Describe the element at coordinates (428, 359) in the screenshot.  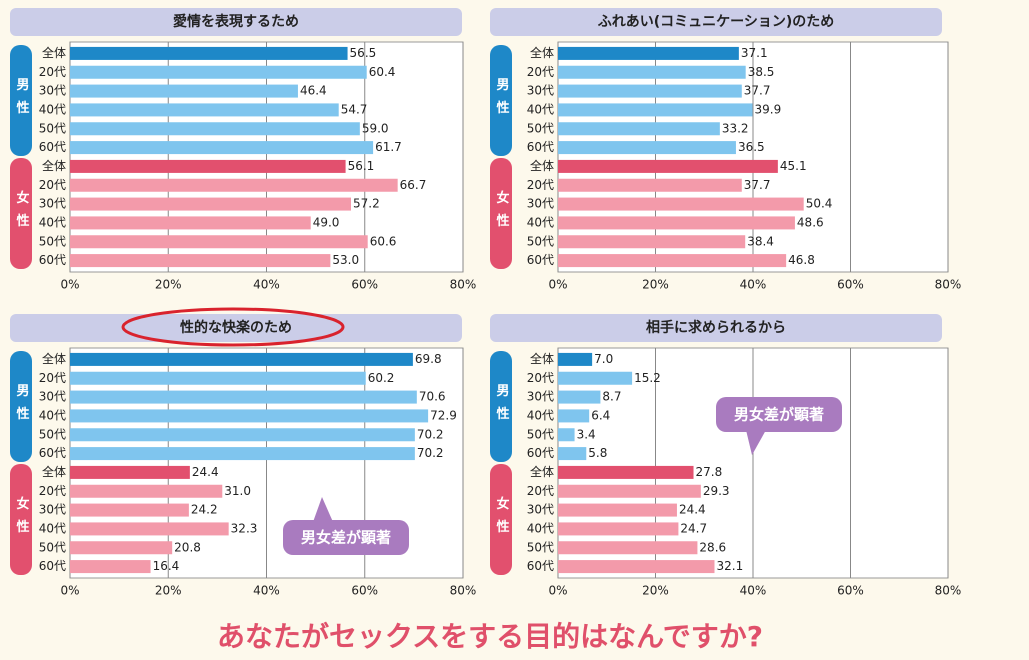
I see `value-label: 69.8` at that location.